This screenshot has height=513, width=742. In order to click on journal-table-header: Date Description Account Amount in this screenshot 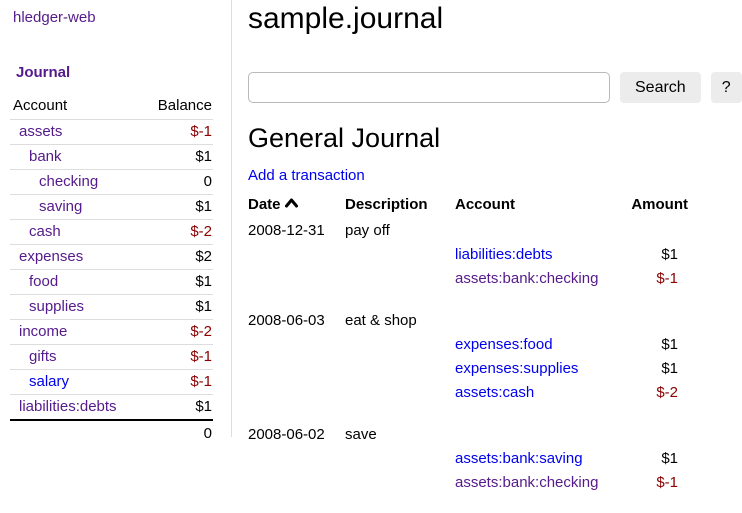, I will do `click(468, 205)`.